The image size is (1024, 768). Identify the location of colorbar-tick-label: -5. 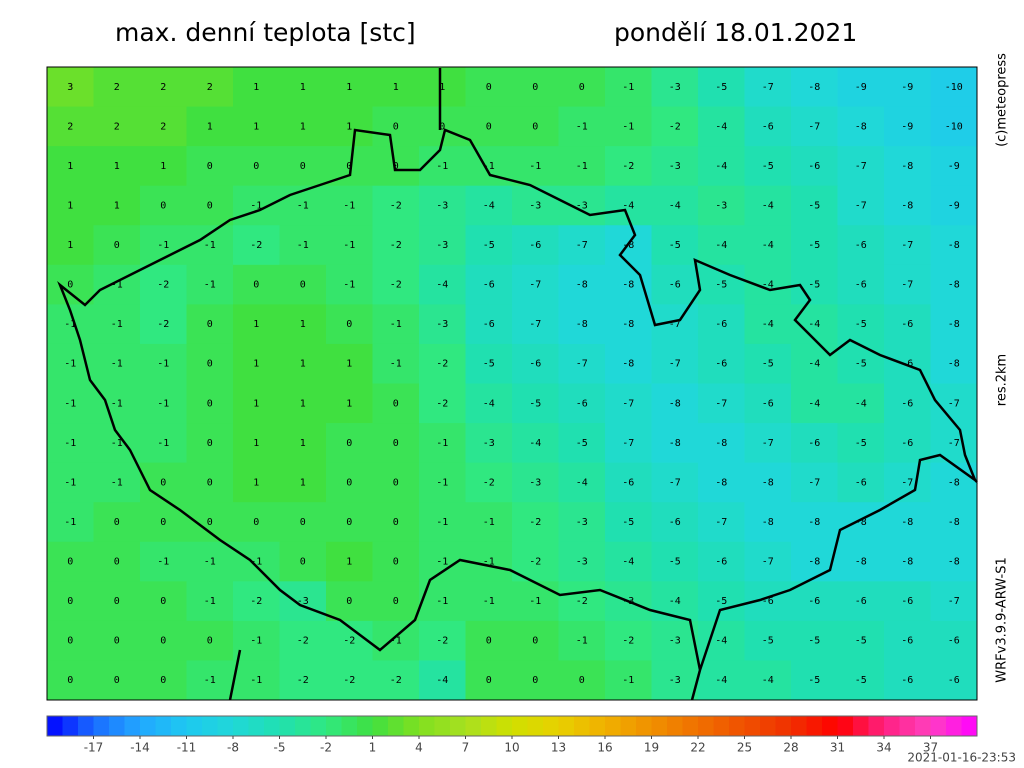
(280, 748).